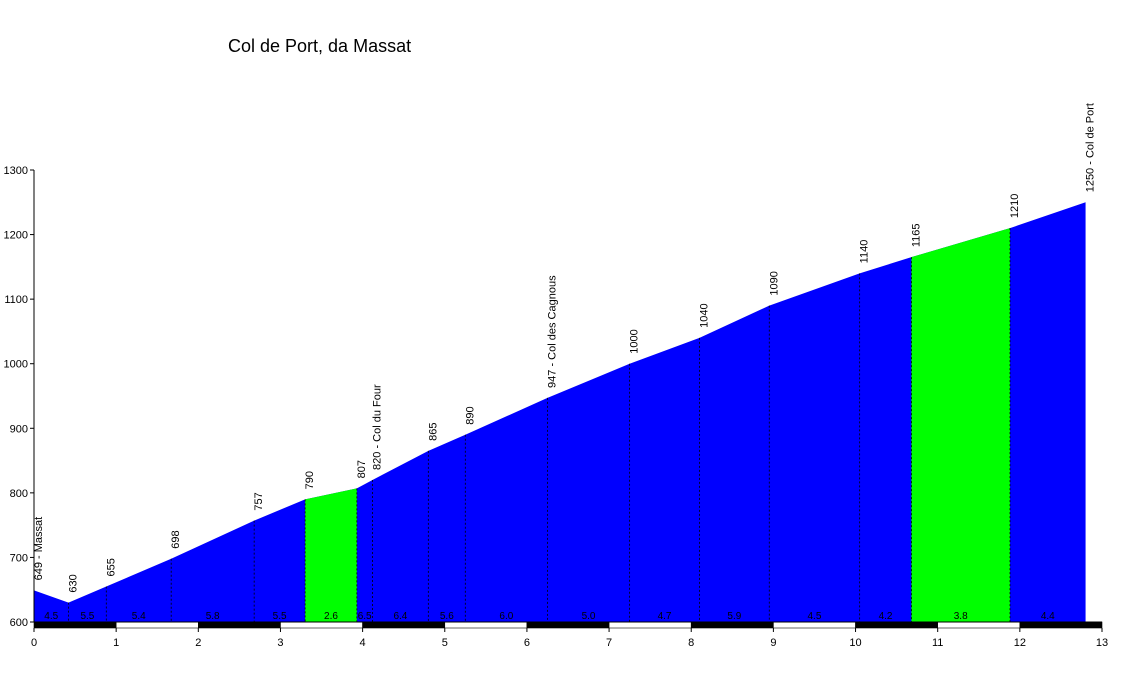 This screenshot has width=1137, height=673. Describe the element at coordinates (691, 643) in the screenshot. I see `x-tick-label: 8` at that location.